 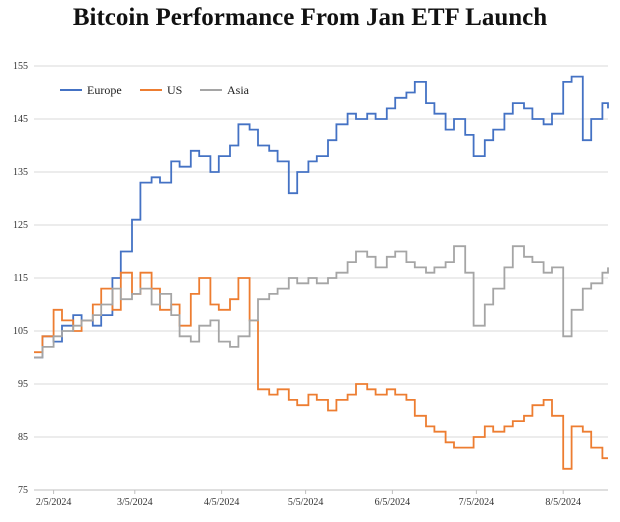 I want to click on legend-label-asia: Asia, so click(x=238, y=90).